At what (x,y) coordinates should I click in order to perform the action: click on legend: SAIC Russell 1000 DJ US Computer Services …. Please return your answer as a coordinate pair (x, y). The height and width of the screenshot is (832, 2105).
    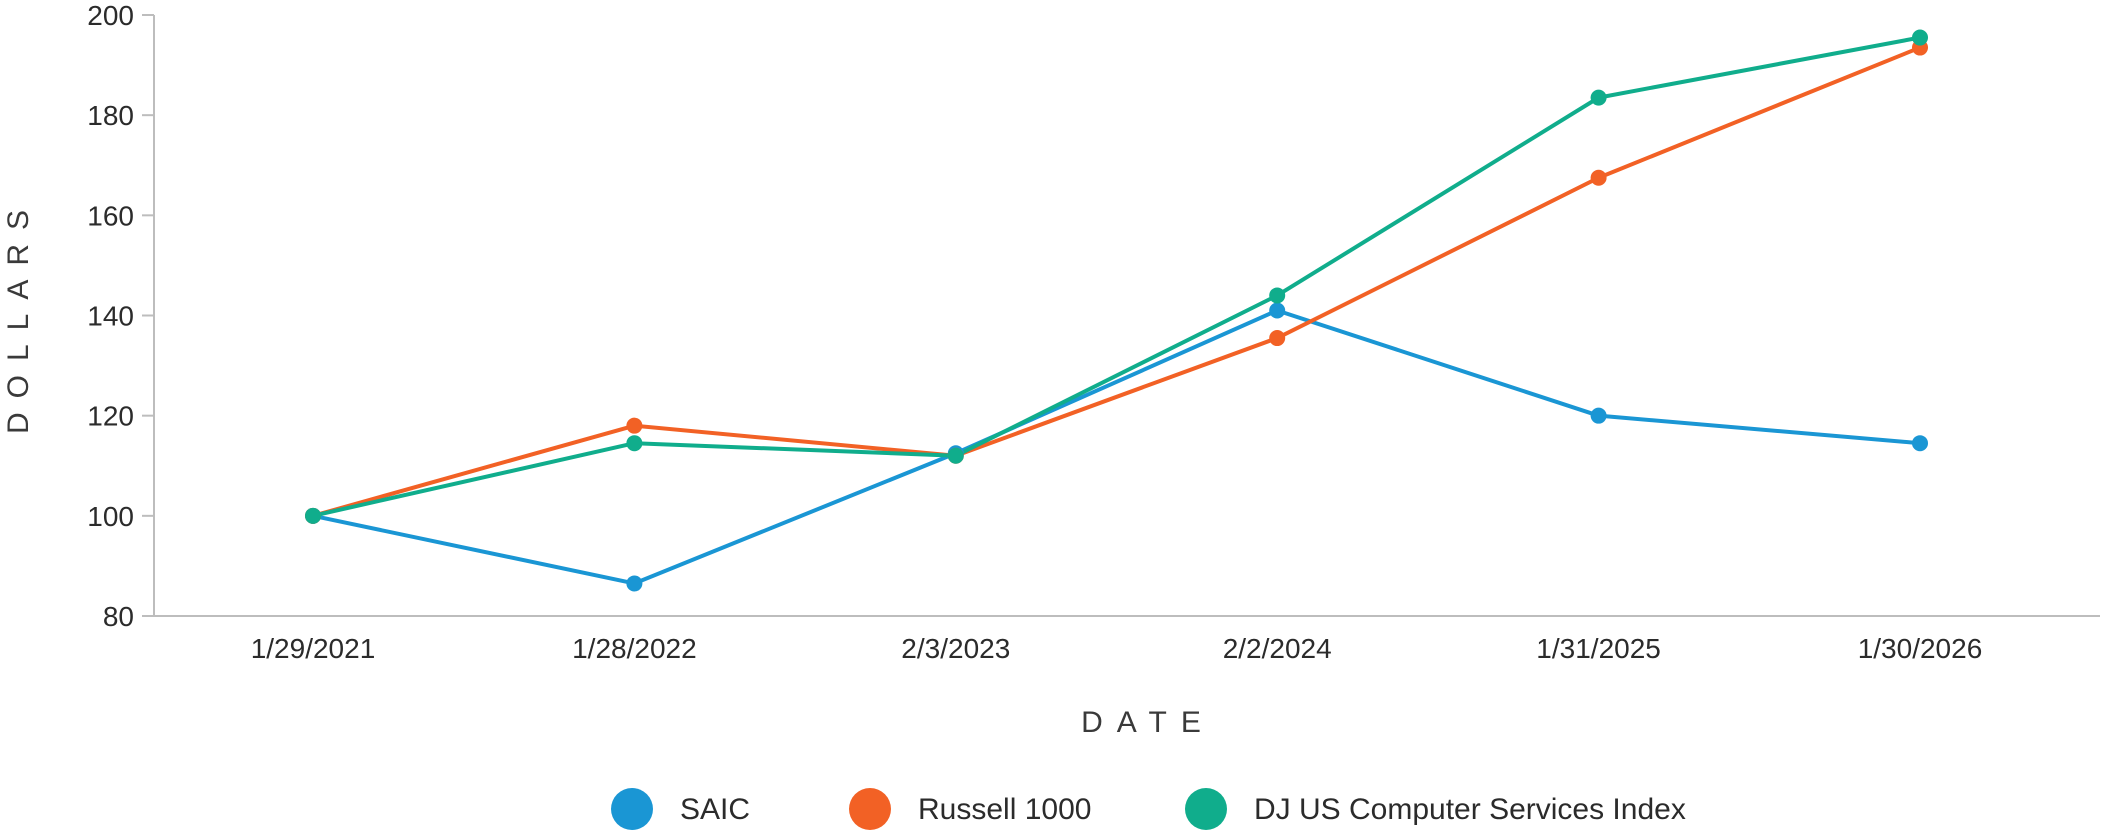
    Looking at the image, I should click on (1148, 809).